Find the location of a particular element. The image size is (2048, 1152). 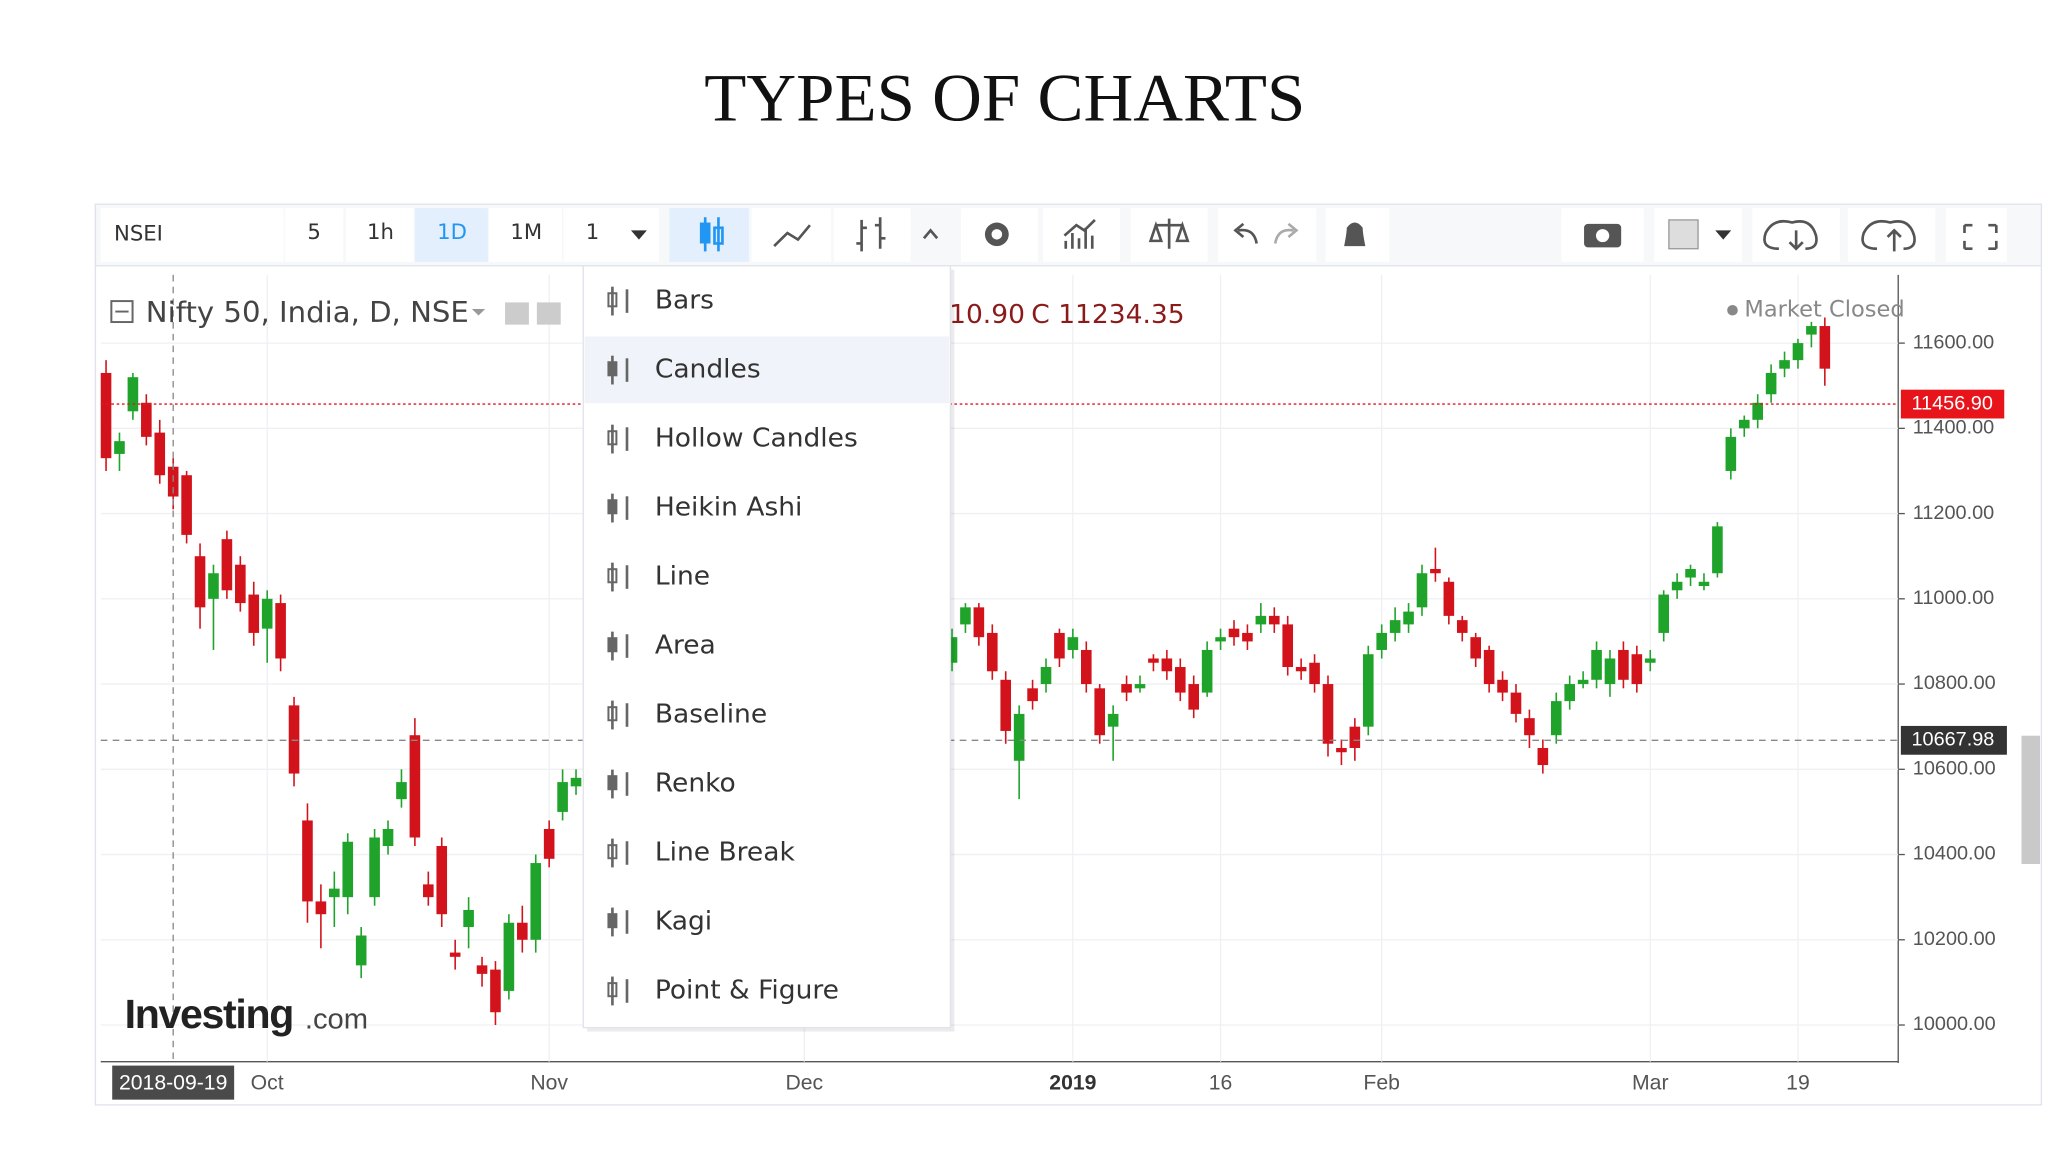

menu-item: Kagi is located at coordinates (683, 922).